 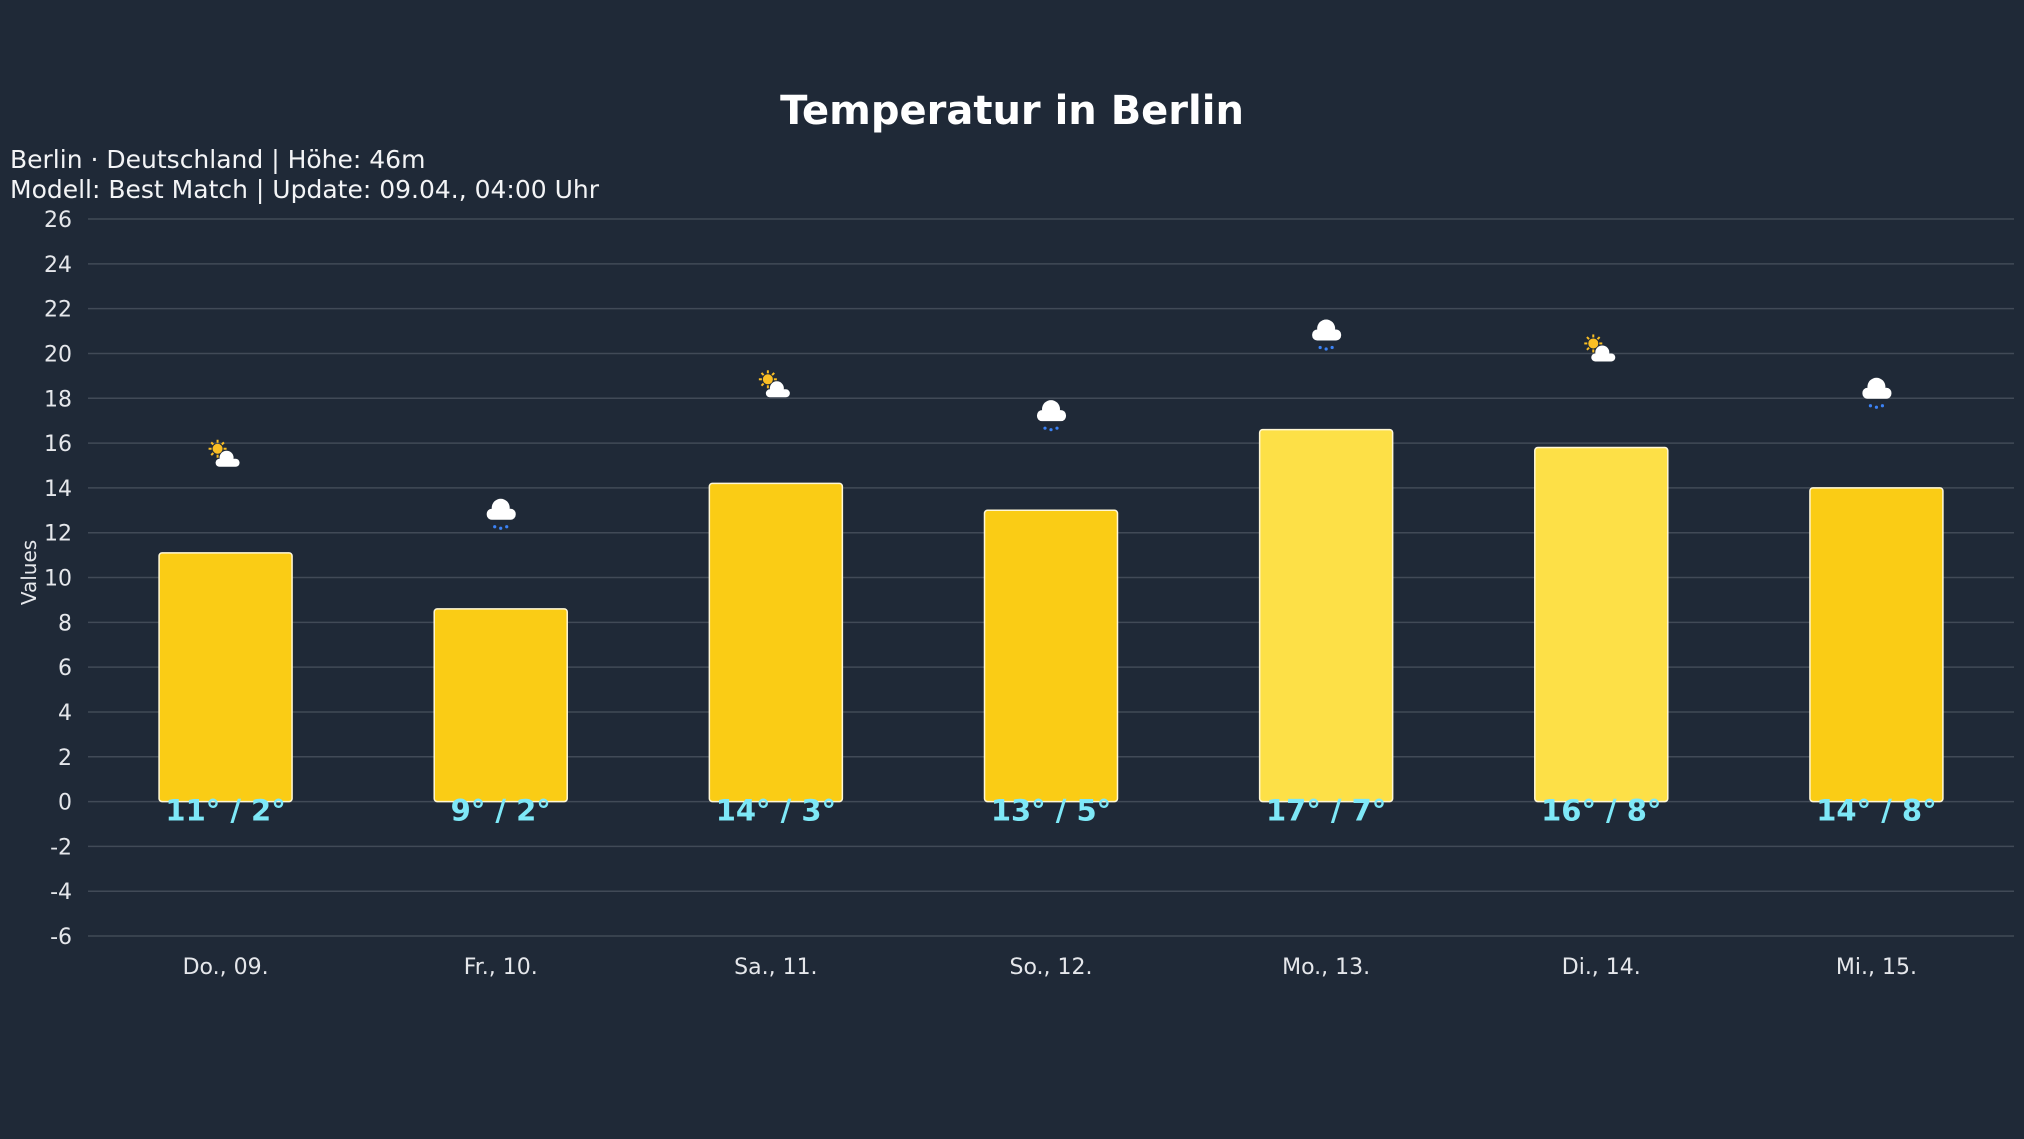 I want to click on y-tick-label: 4, so click(x=65, y=713).